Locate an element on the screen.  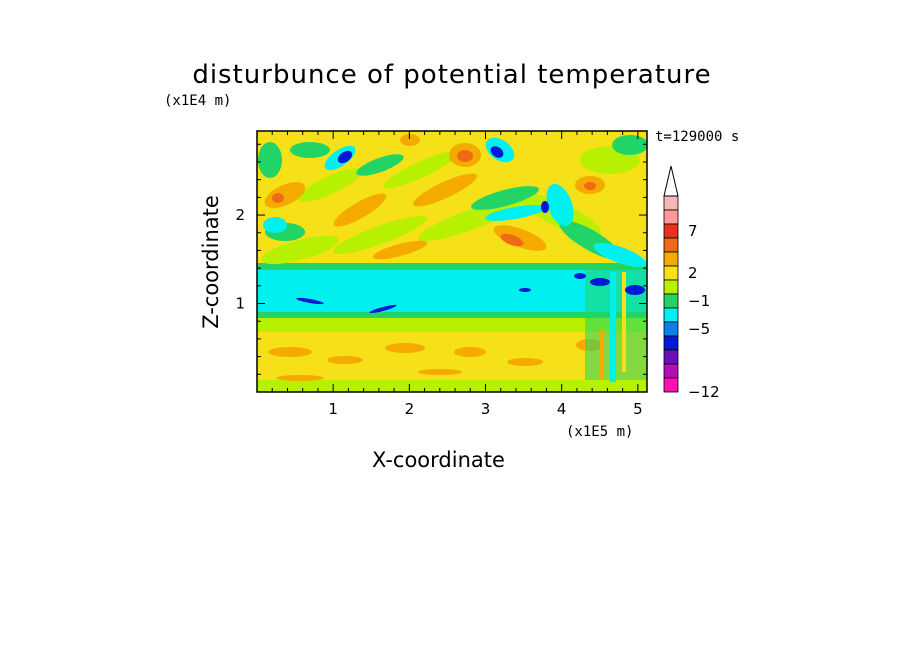
x-axis-label: X-coordinate is located at coordinates (438, 460).